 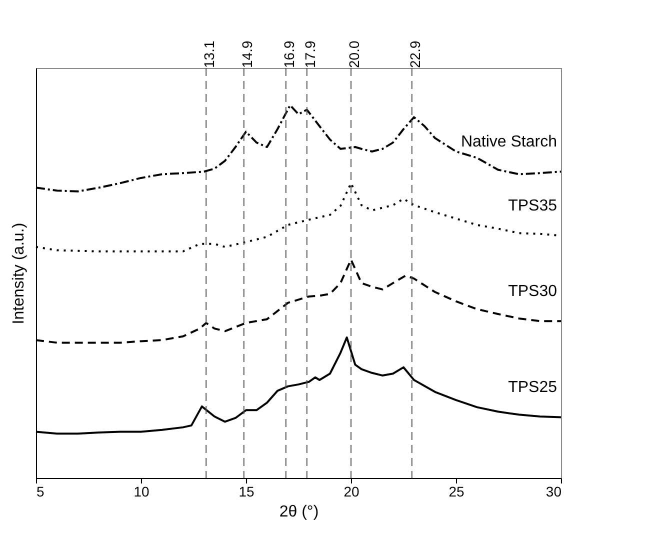 What do you see at coordinates (352, 492) in the screenshot?
I see `x-tick-label: 20` at bounding box center [352, 492].